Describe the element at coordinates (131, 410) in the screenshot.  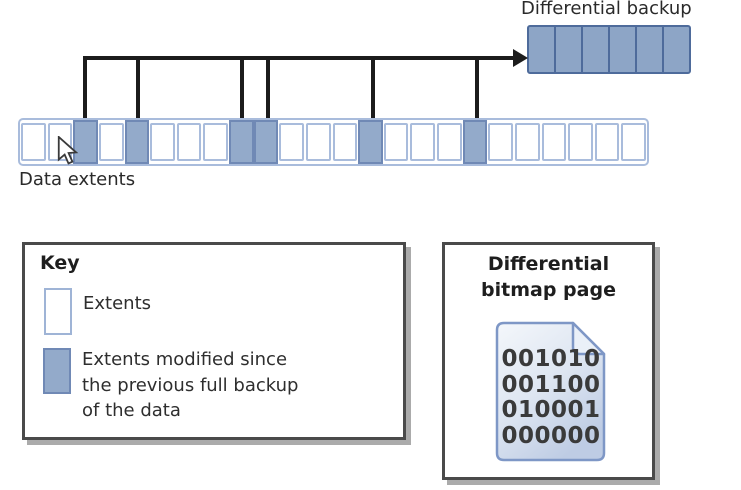
I see `modified-extent-label-line: of the data` at that location.